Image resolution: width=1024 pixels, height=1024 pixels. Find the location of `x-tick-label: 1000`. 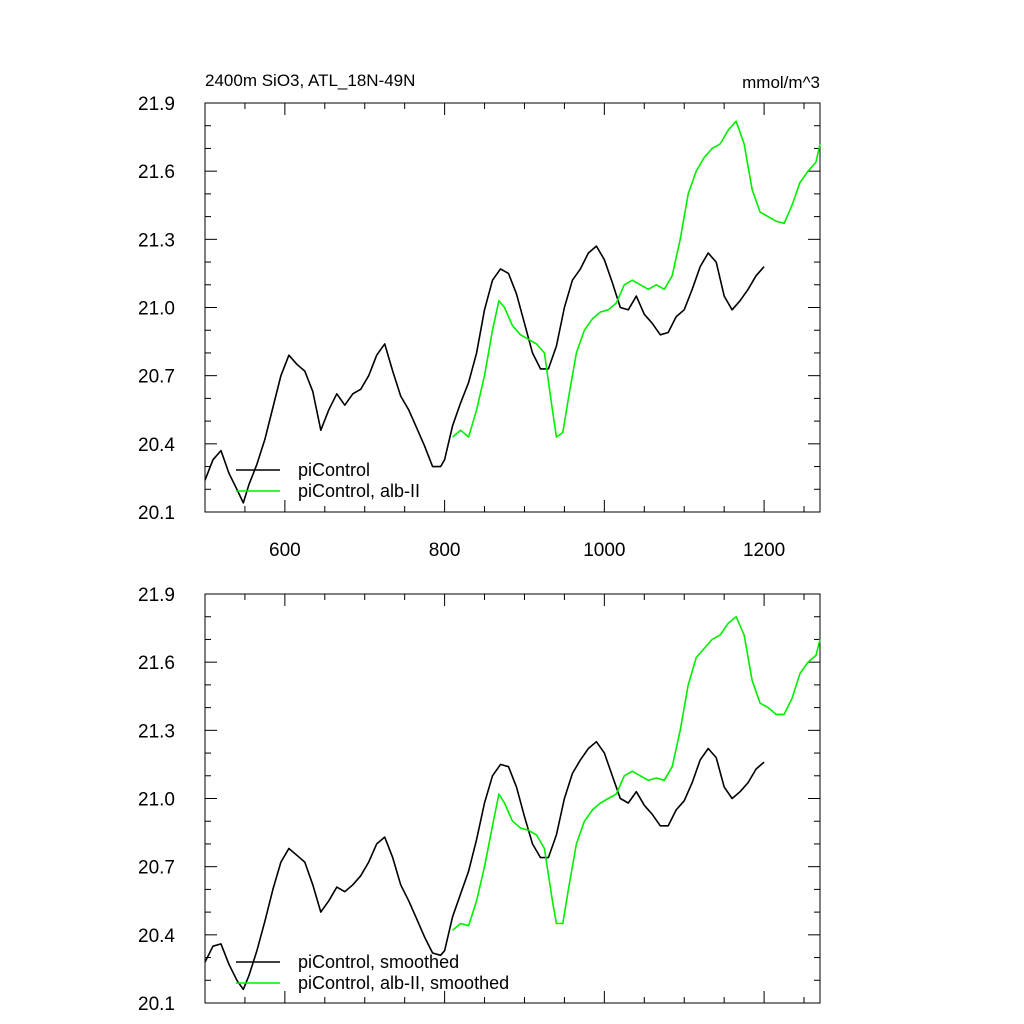

x-tick-label: 1000 is located at coordinates (604, 550).